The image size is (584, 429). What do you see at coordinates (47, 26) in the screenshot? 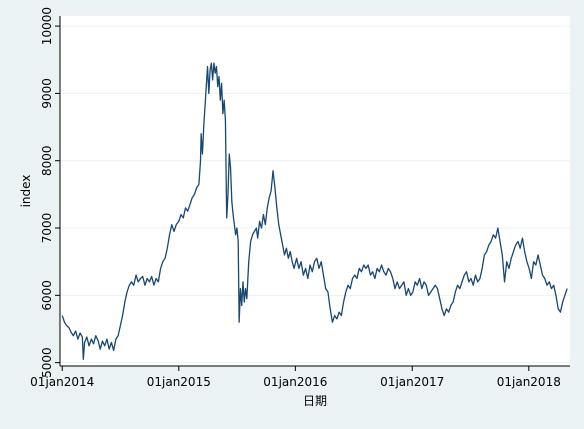
I see `y-tick-label-10000: 10000` at bounding box center [47, 26].